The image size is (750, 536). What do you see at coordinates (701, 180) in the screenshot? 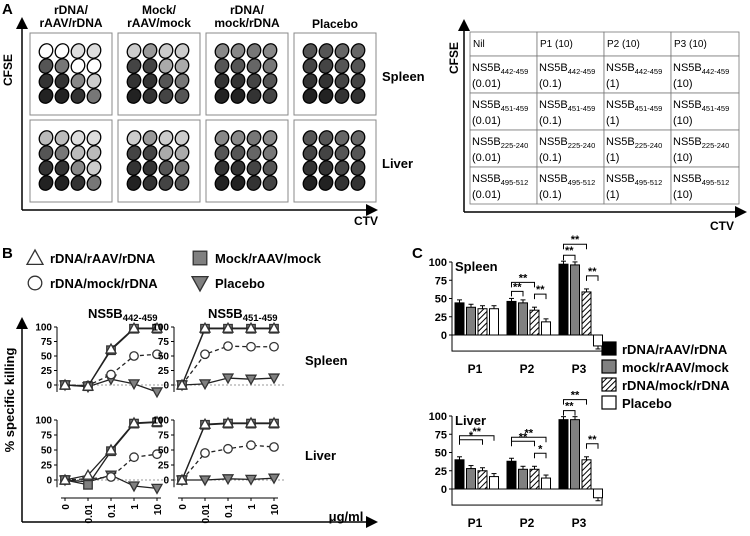
I see `table-cell-peptide: NS5B495-512` at bounding box center [701, 180].